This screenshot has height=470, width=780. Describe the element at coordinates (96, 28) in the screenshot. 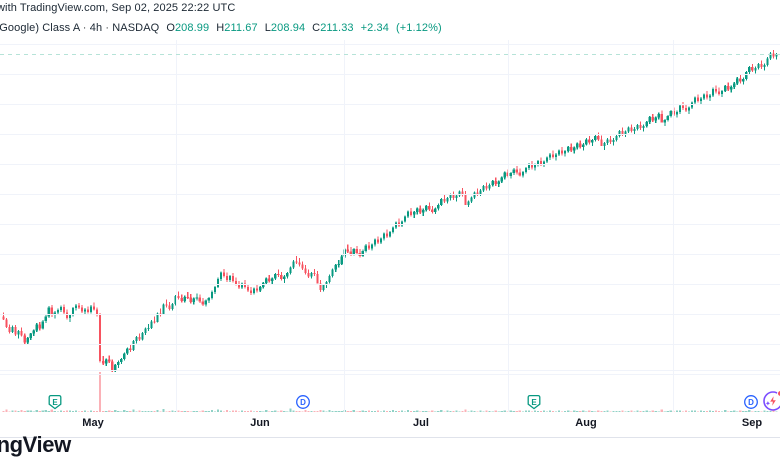

I see `legend-interval: 4h` at that location.